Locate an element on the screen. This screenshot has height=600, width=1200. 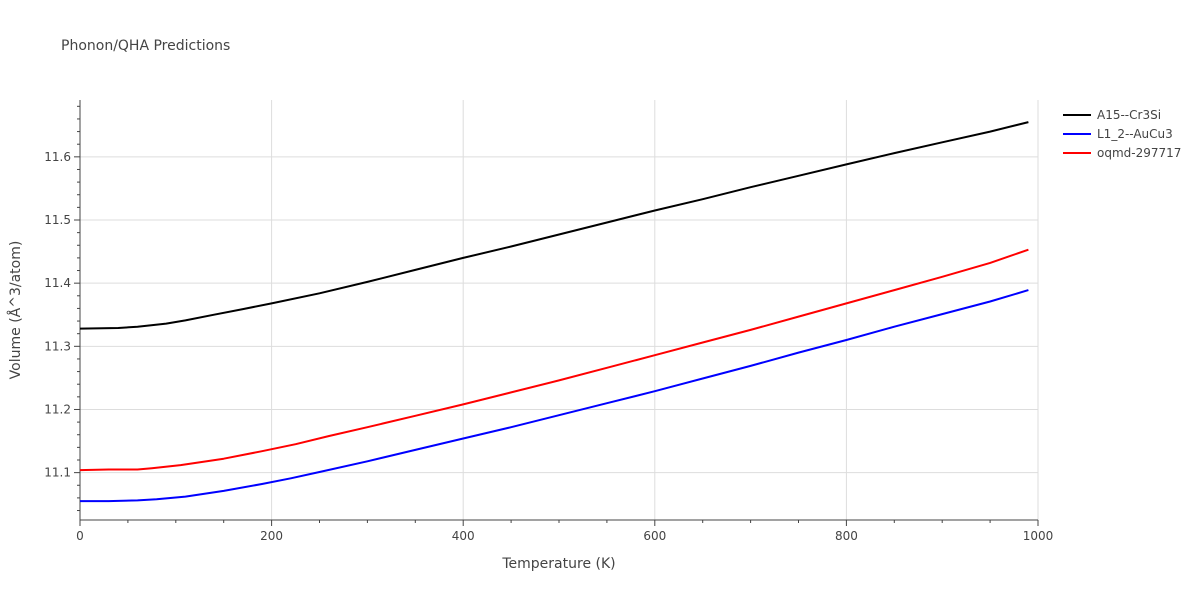
legend-item: L1_2--AuCu3 is located at coordinates (1118, 134).